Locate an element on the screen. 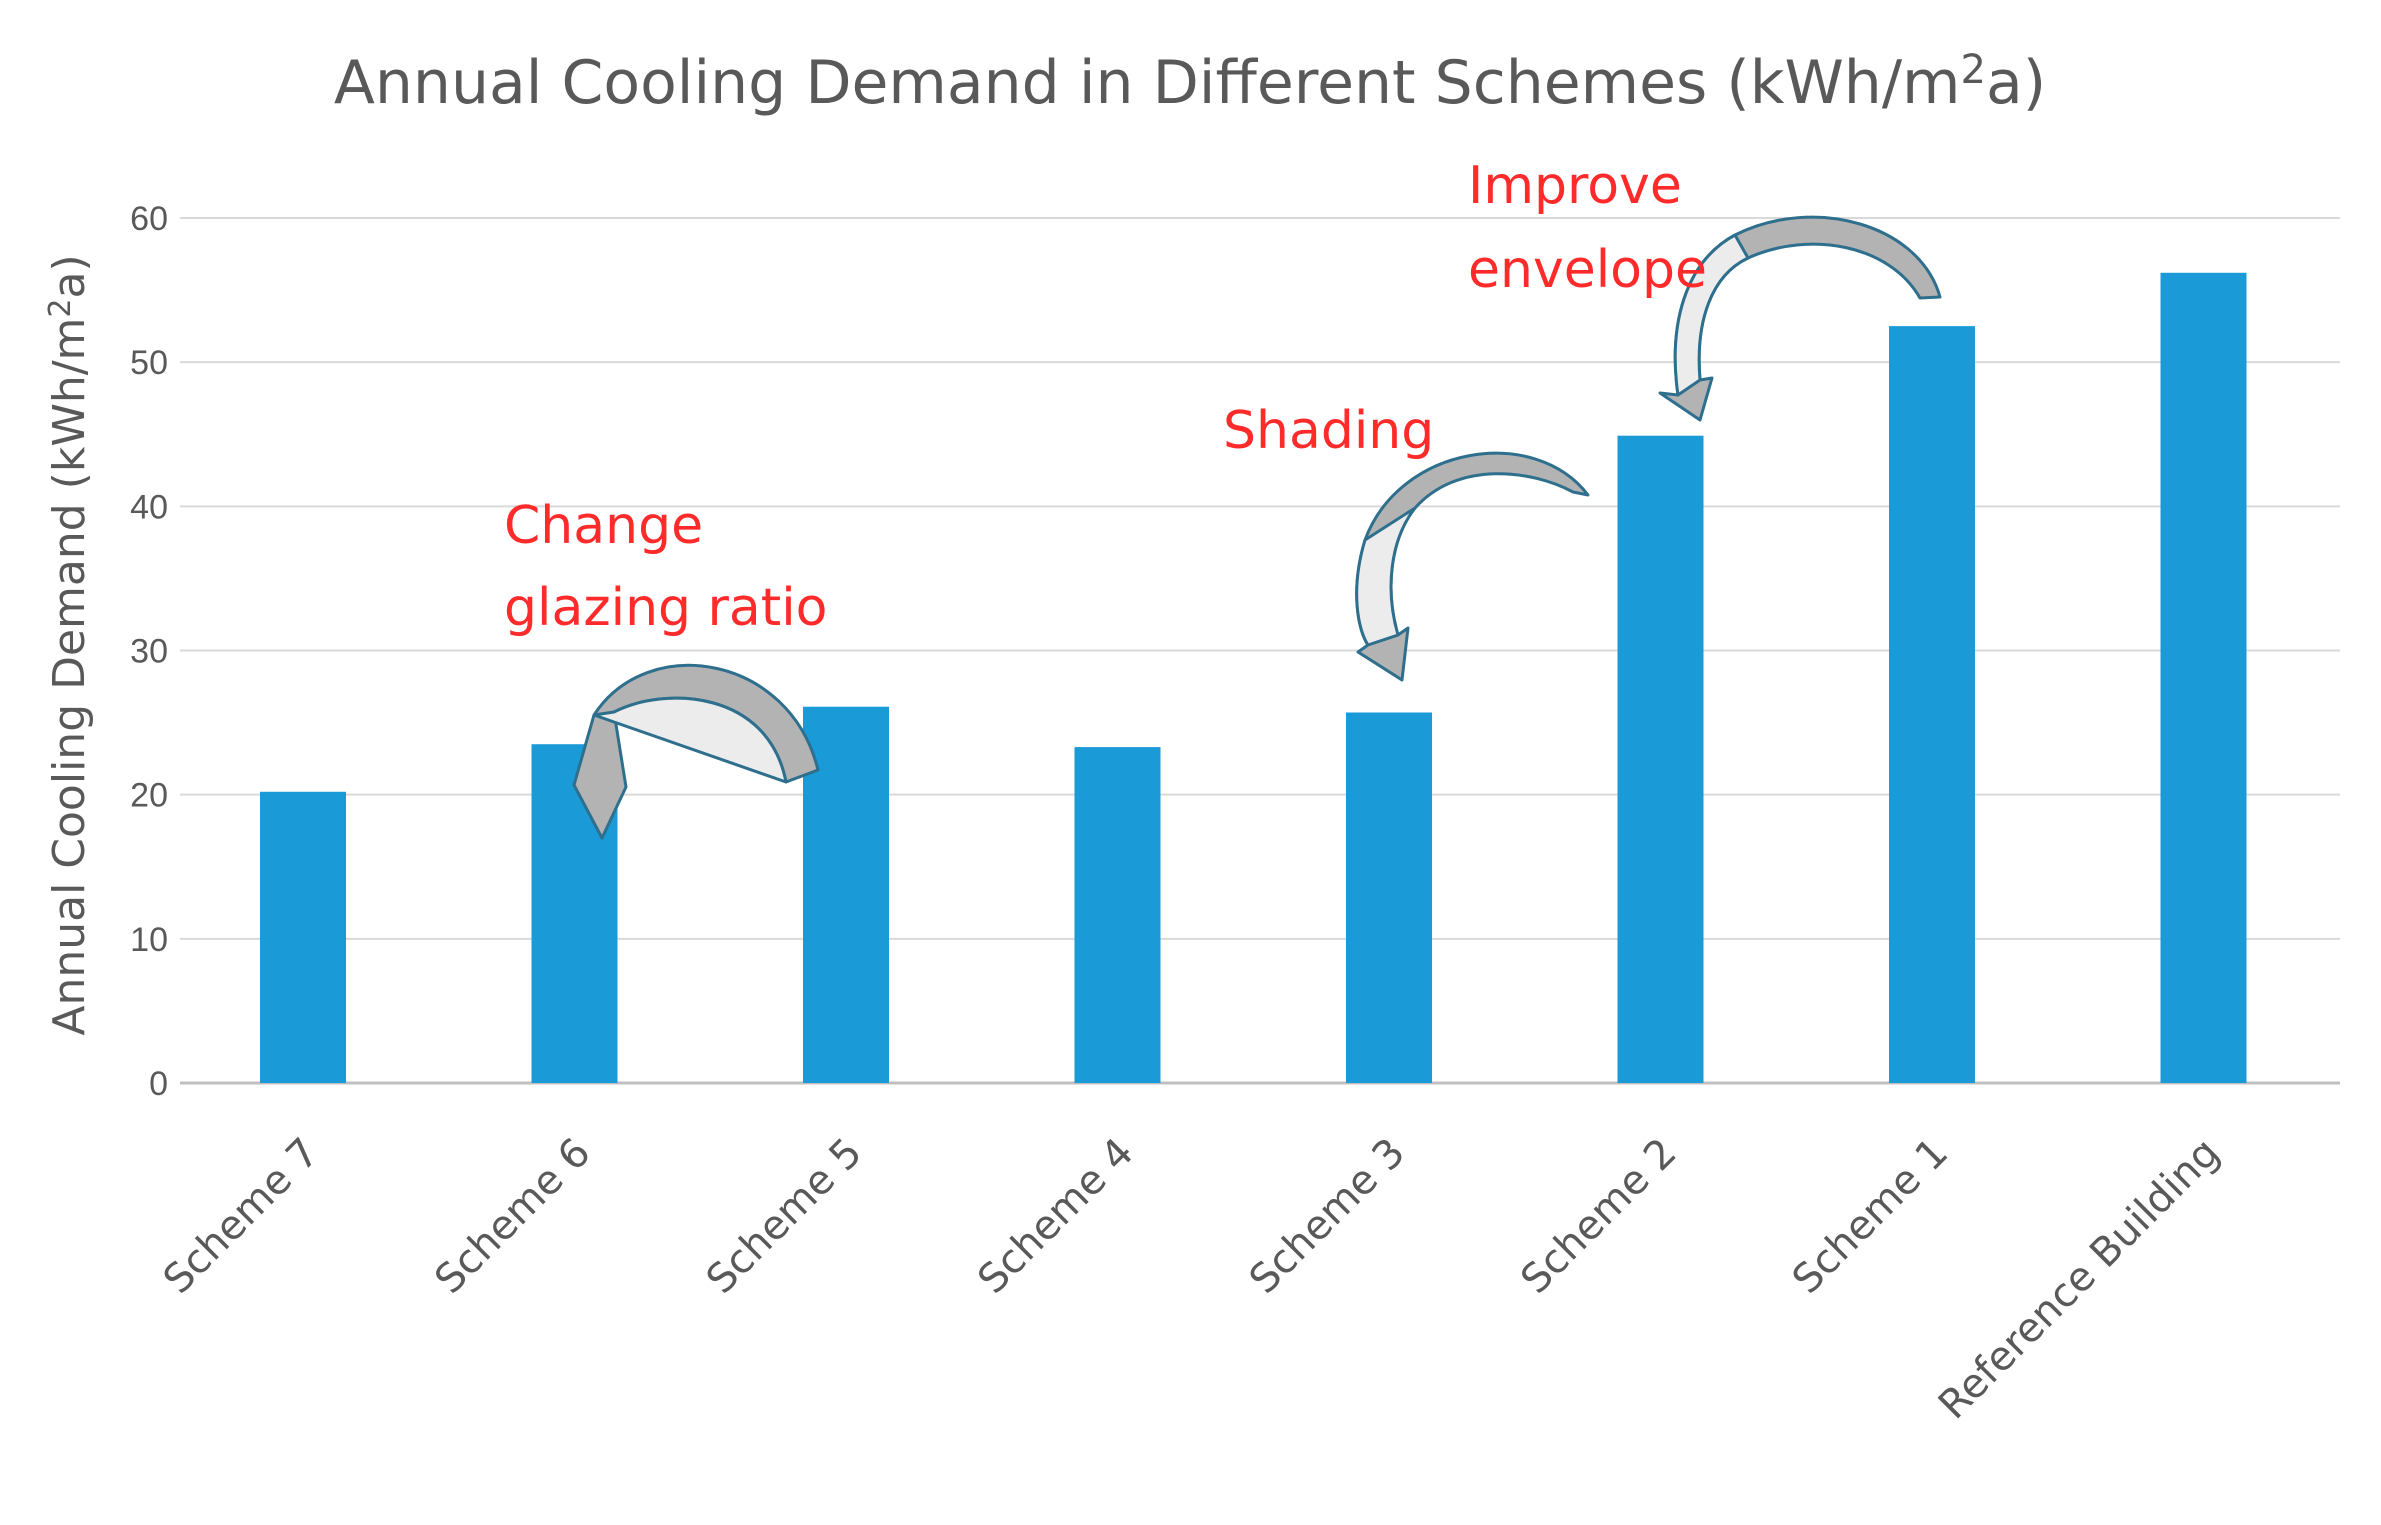 This screenshot has height=1525, width=2381. x-tick-label: Scheme 1 is located at coordinates (1870, 1216).